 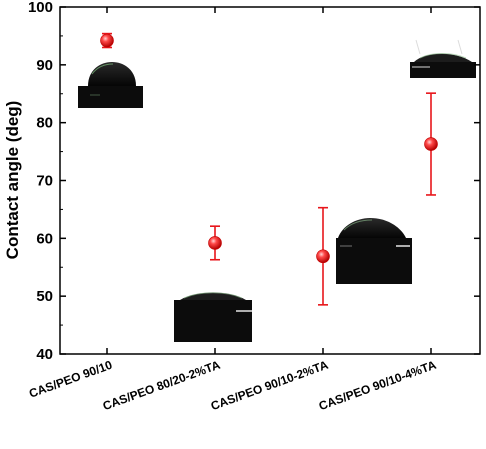 I want to click on y-tick-label: 50, so click(x=44, y=296).